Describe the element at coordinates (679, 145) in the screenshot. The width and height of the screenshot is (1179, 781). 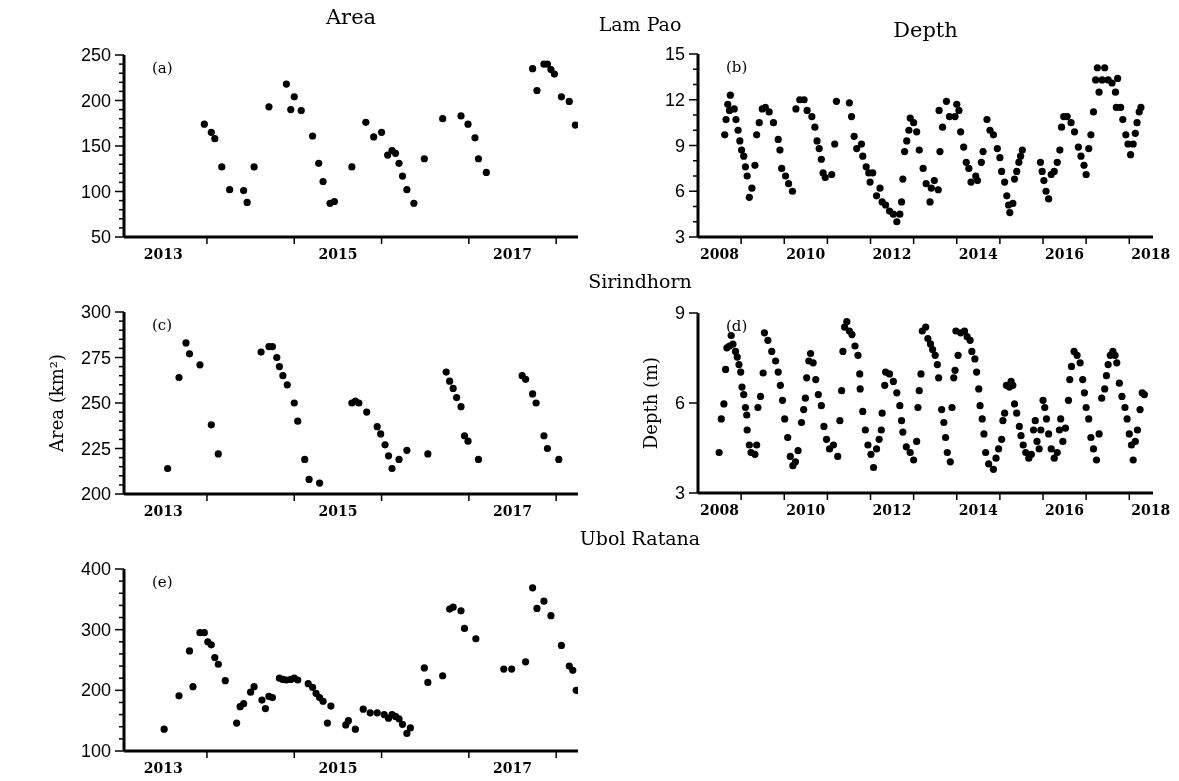
I see `y-tick-label: 9` at that location.